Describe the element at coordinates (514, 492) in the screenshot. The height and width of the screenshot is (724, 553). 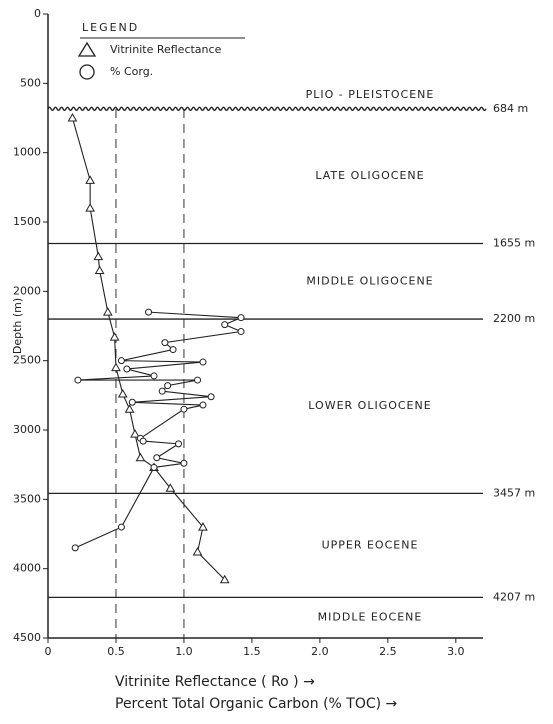
I see `boundary-label: 3457 m` at that location.